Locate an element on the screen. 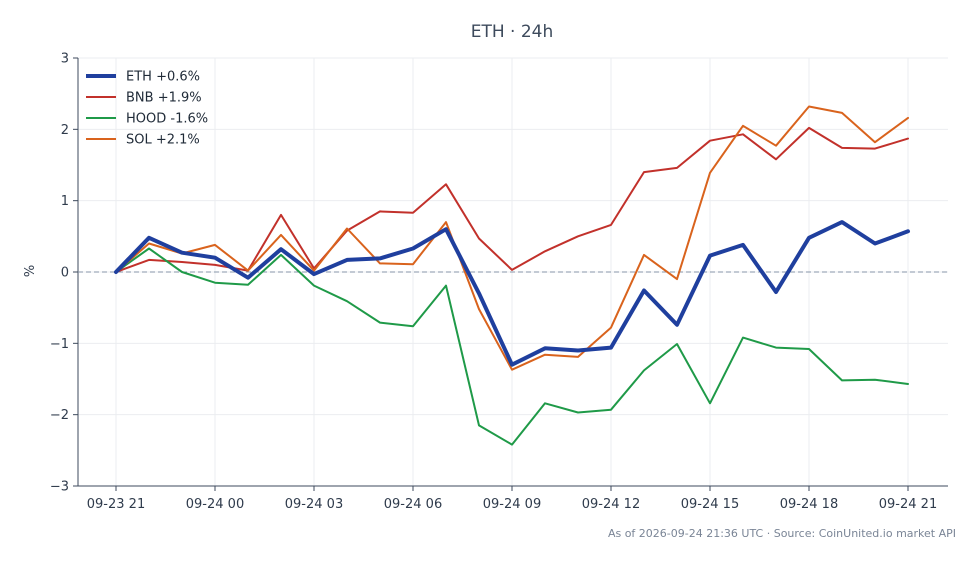  y-tick-label: 0 is located at coordinates (65, 273).